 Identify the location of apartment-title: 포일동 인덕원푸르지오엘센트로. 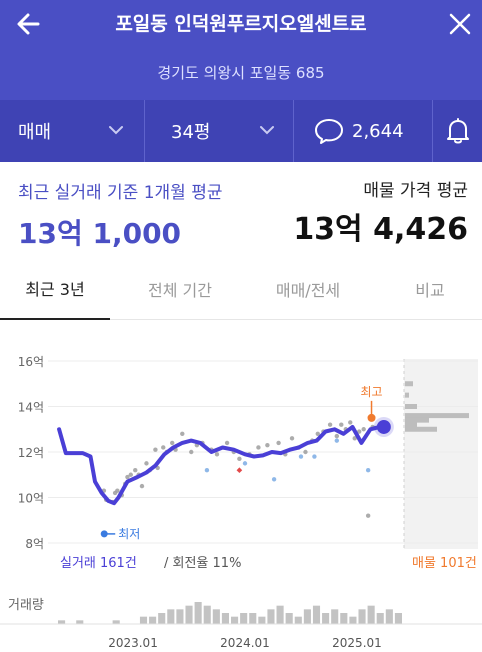
(241, 24).